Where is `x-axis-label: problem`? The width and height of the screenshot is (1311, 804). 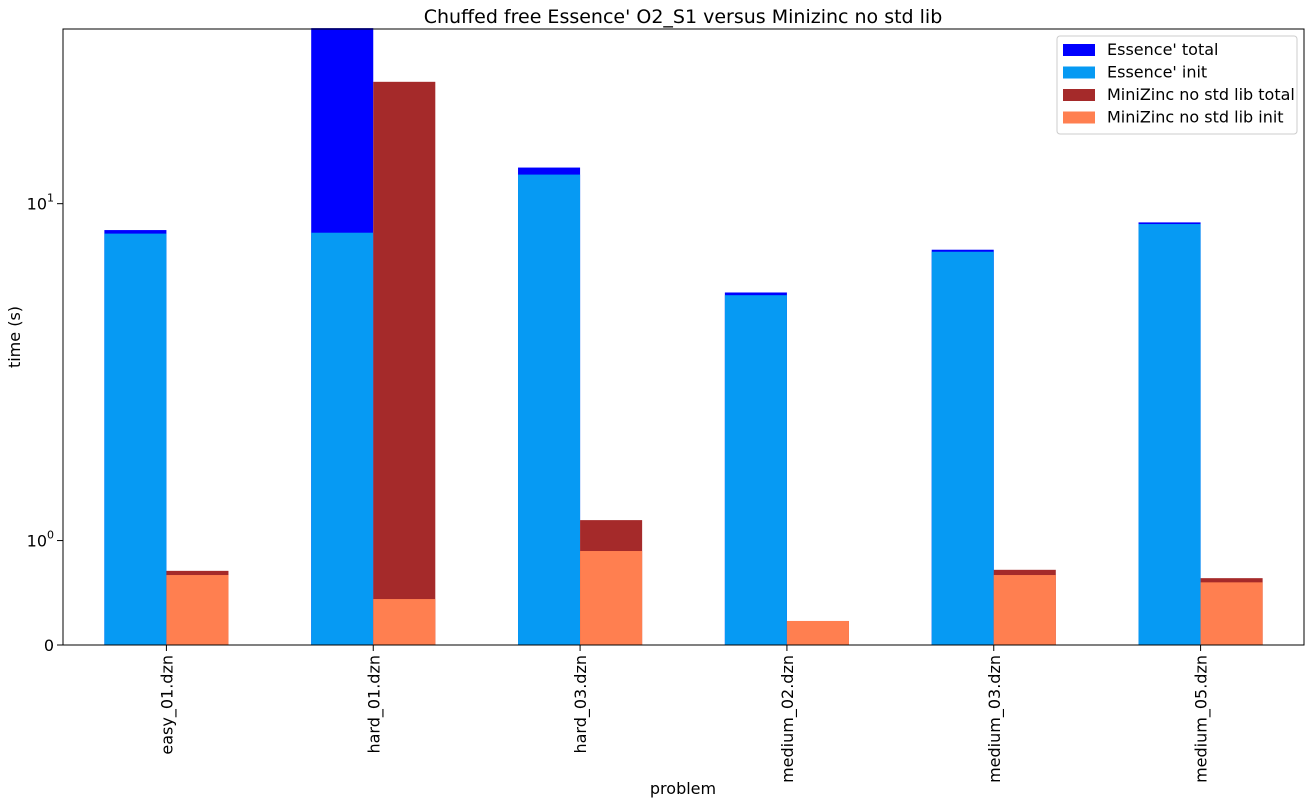
x-axis-label: problem is located at coordinates (683, 788).